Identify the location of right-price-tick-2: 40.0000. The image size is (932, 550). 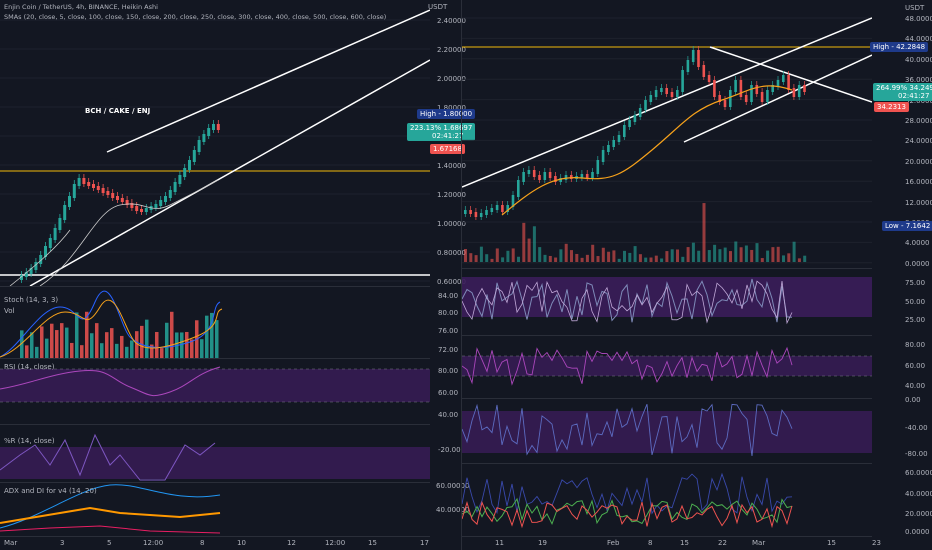
(918, 59).